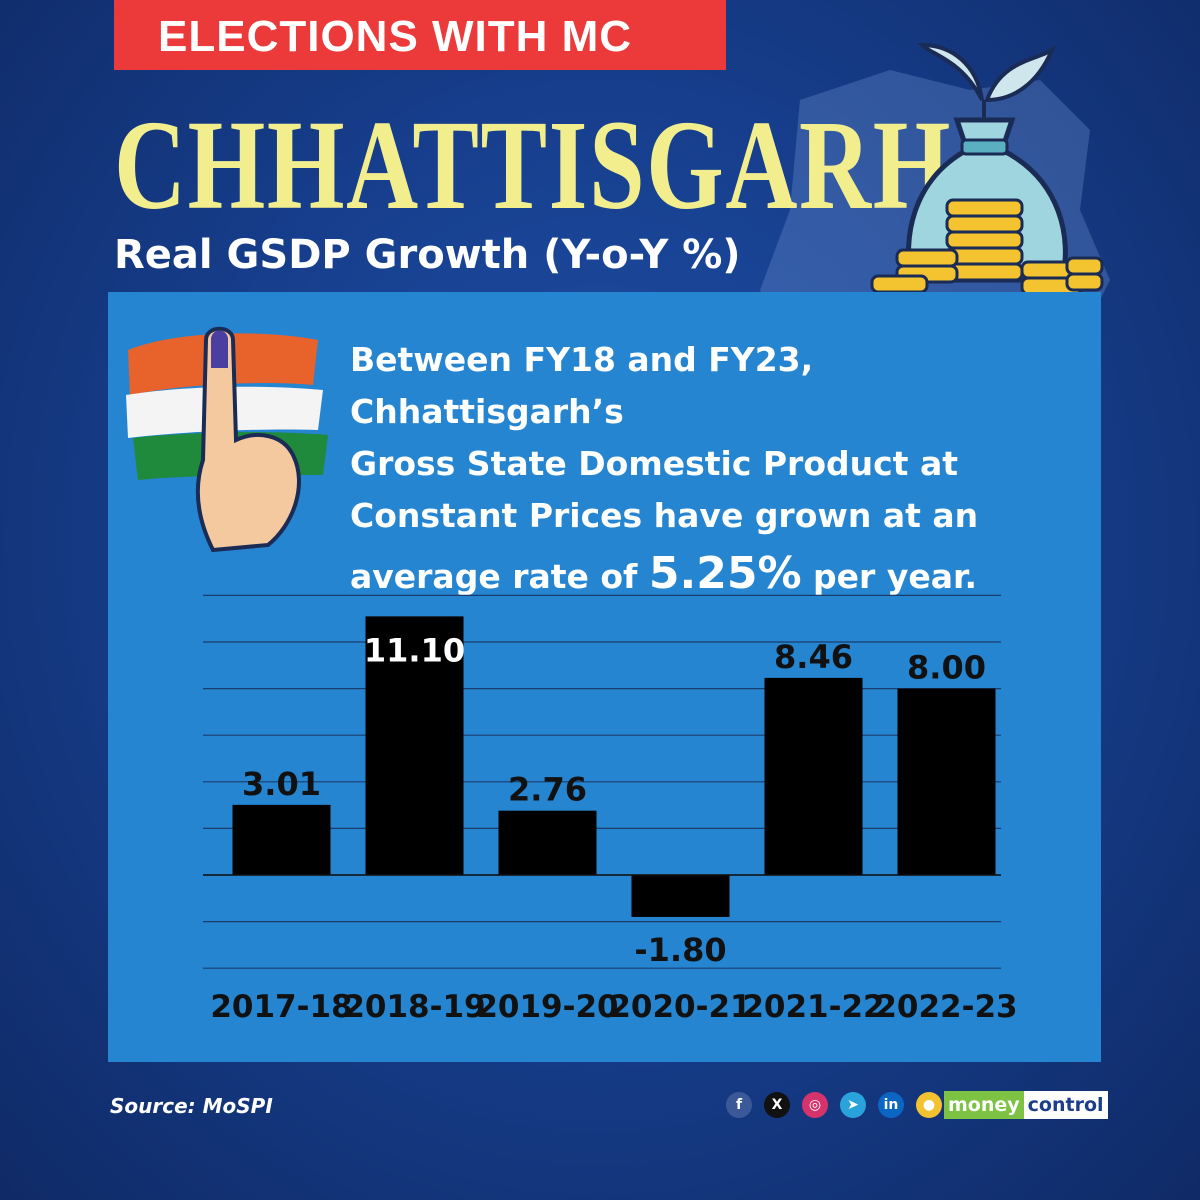 This screenshot has height=1200, width=1200. I want to click on data-label: 8.46, so click(813, 657).